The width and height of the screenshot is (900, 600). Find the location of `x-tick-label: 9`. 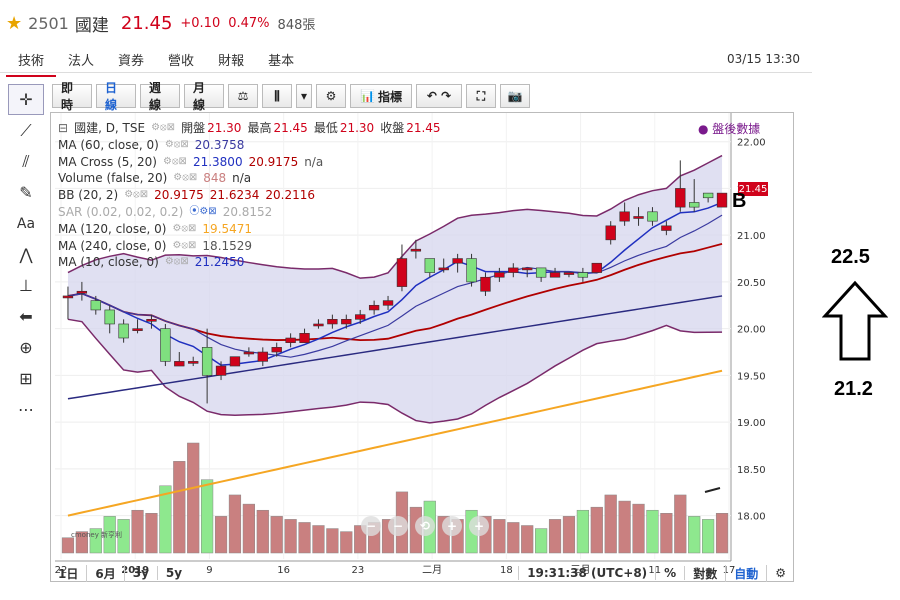

x-tick-label: 9 is located at coordinates (209, 570).